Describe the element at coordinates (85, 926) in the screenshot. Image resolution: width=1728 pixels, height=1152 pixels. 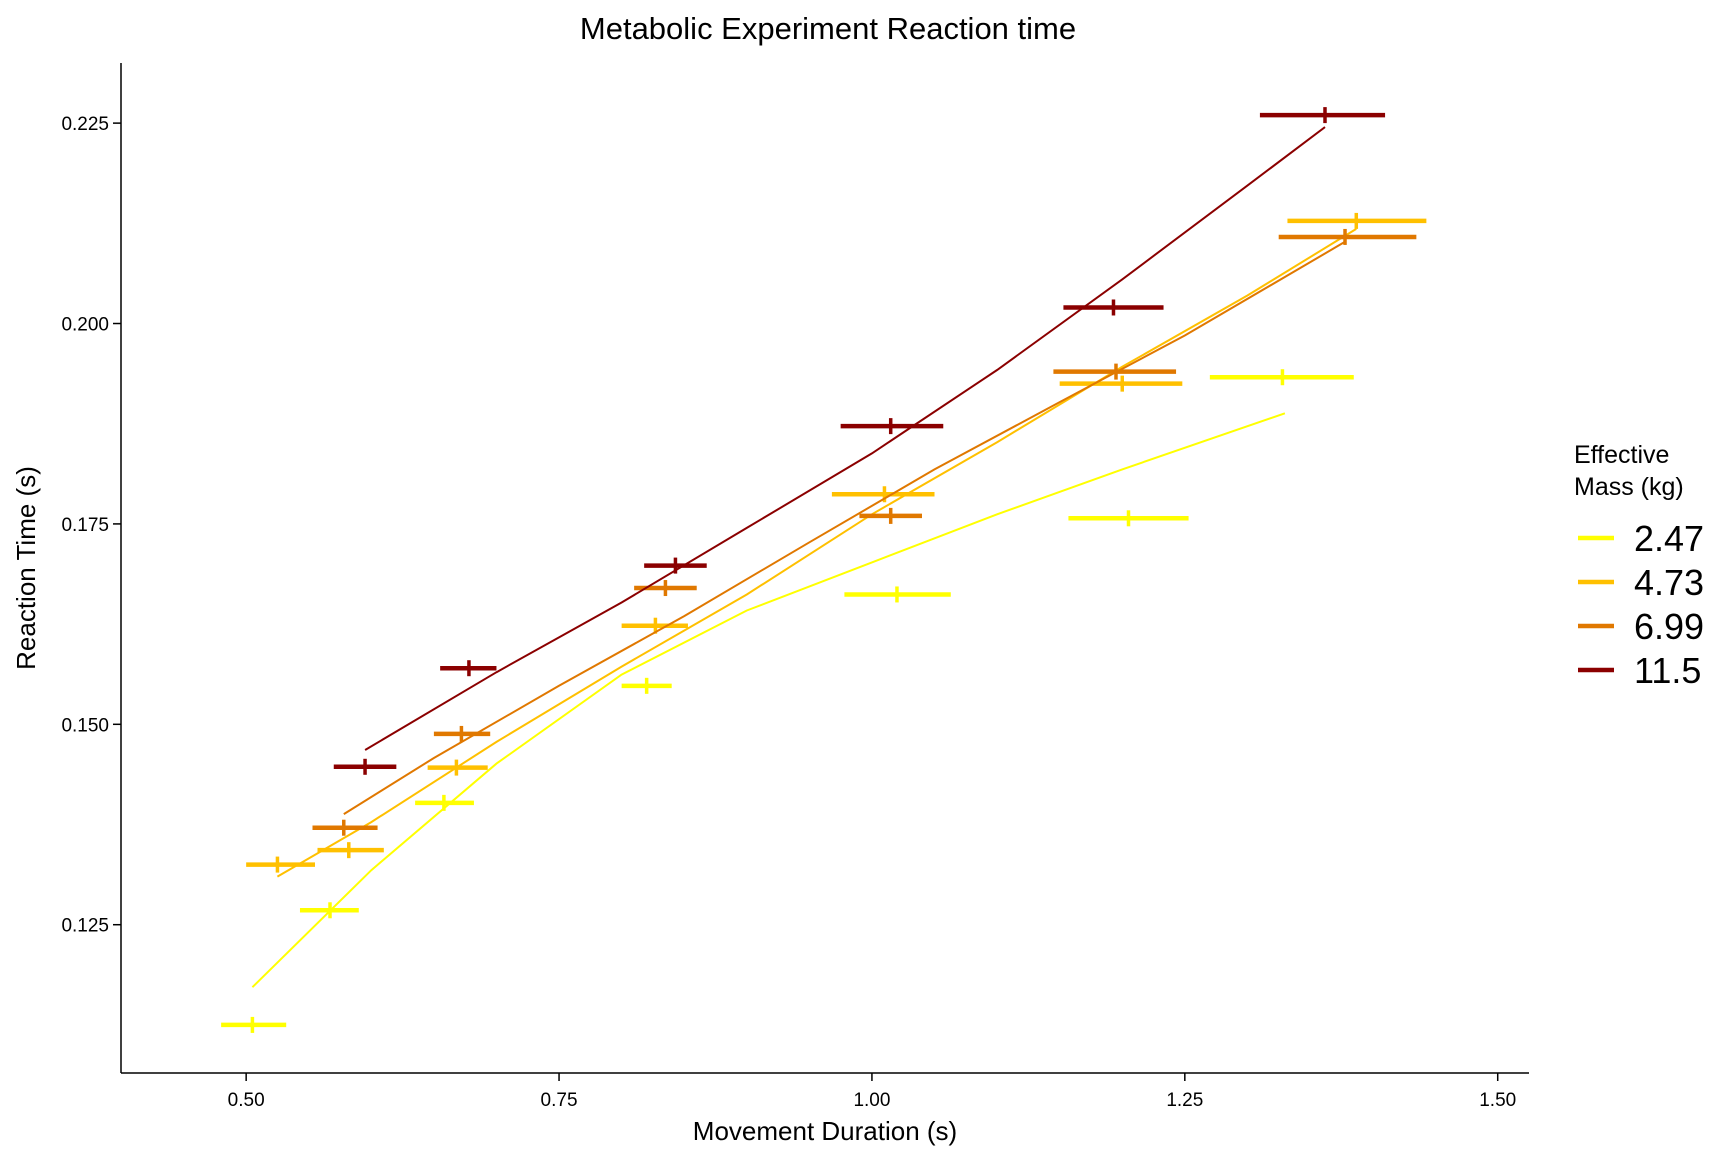
I see `y-tick-label: 0.125` at that location.